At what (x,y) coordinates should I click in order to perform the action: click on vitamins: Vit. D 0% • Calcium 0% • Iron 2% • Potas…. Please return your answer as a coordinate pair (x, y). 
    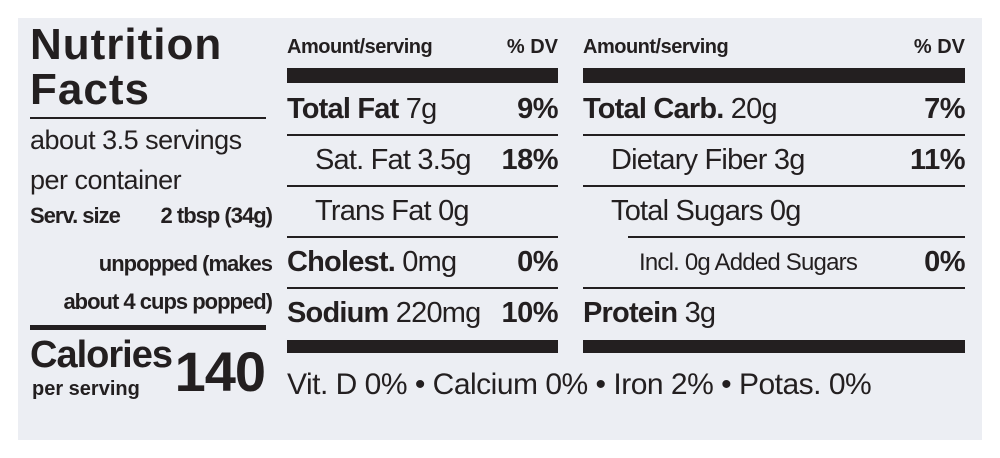
    Looking at the image, I should click on (579, 384).